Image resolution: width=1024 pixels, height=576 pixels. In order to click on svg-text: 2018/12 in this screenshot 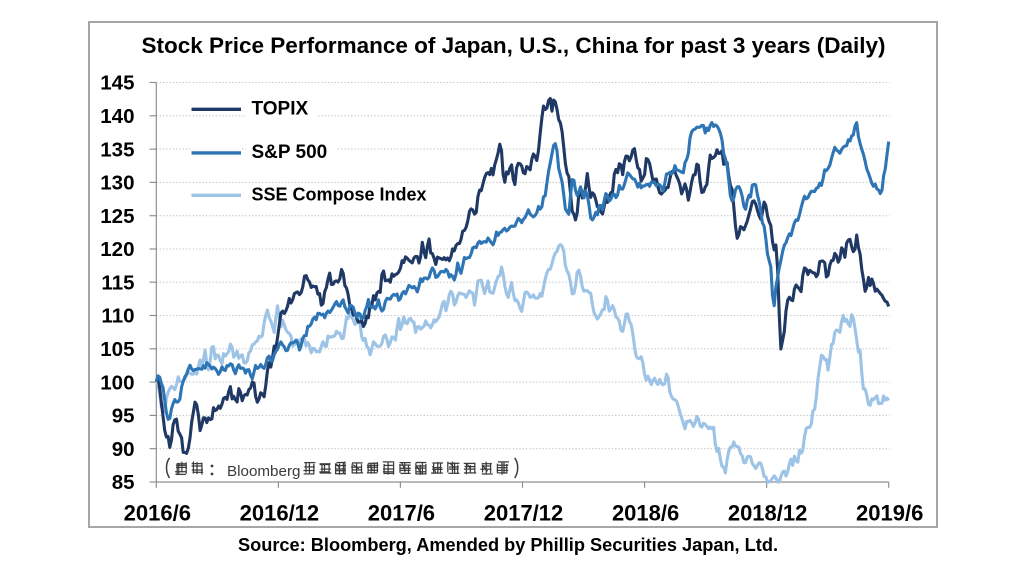, I will do `click(768, 513)`.